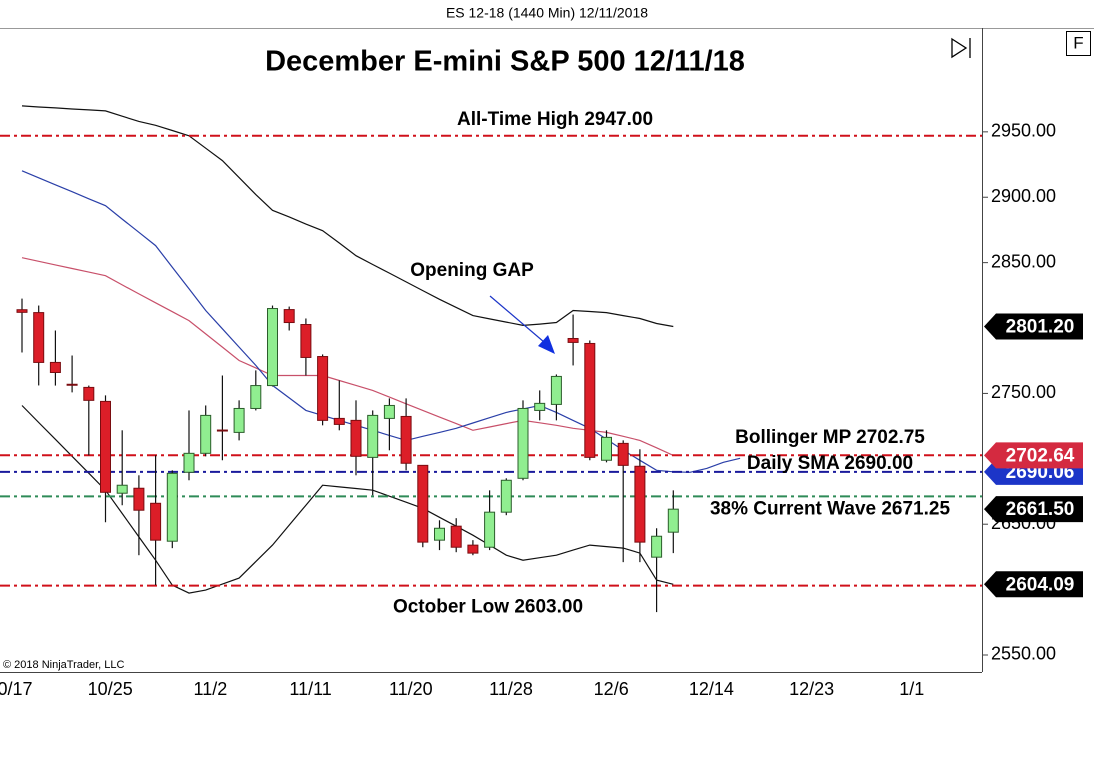 Image resolution: width=1094 pixels, height=760 pixels. What do you see at coordinates (911, 689) in the screenshot?
I see `x-tick-label: 1/1` at bounding box center [911, 689].